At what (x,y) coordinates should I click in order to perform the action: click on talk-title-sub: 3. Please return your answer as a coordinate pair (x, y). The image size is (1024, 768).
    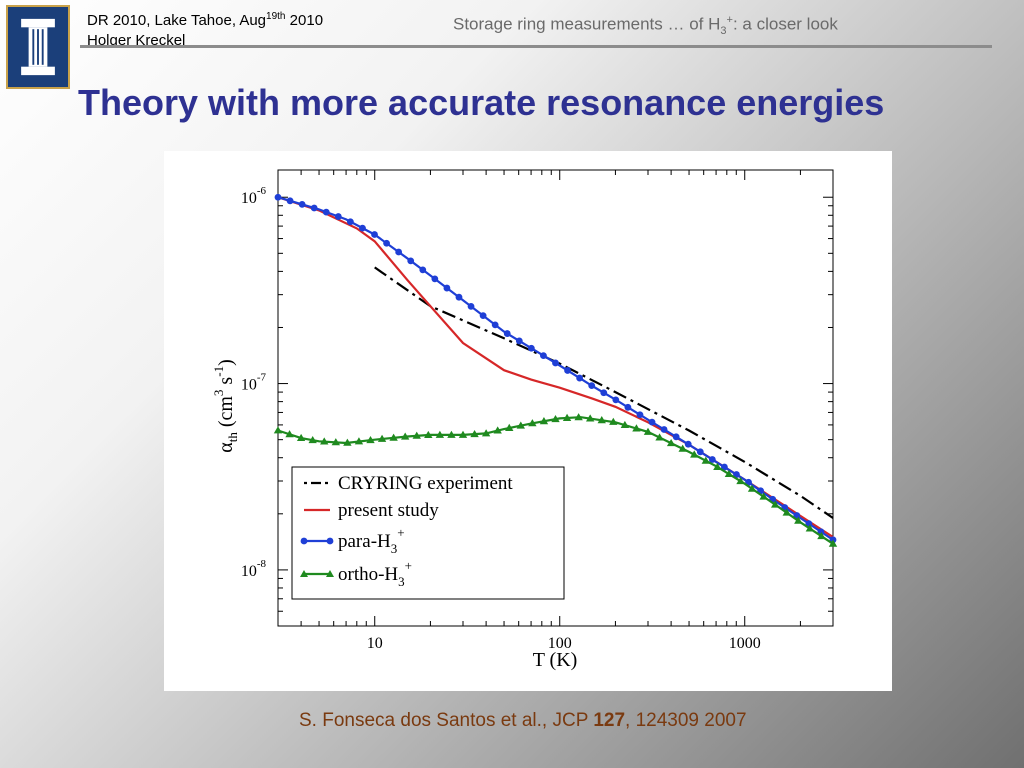
    Looking at the image, I should click on (723, 31).